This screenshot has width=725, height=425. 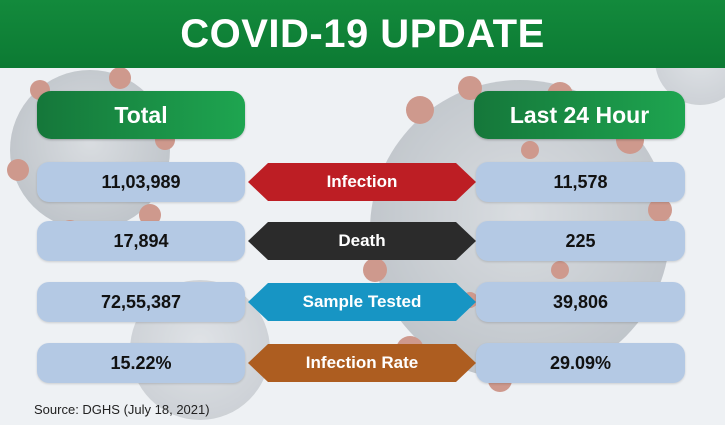 What do you see at coordinates (580, 363) in the screenshot?
I see `infection-rate-last24-value: 29.09%` at bounding box center [580, 363].